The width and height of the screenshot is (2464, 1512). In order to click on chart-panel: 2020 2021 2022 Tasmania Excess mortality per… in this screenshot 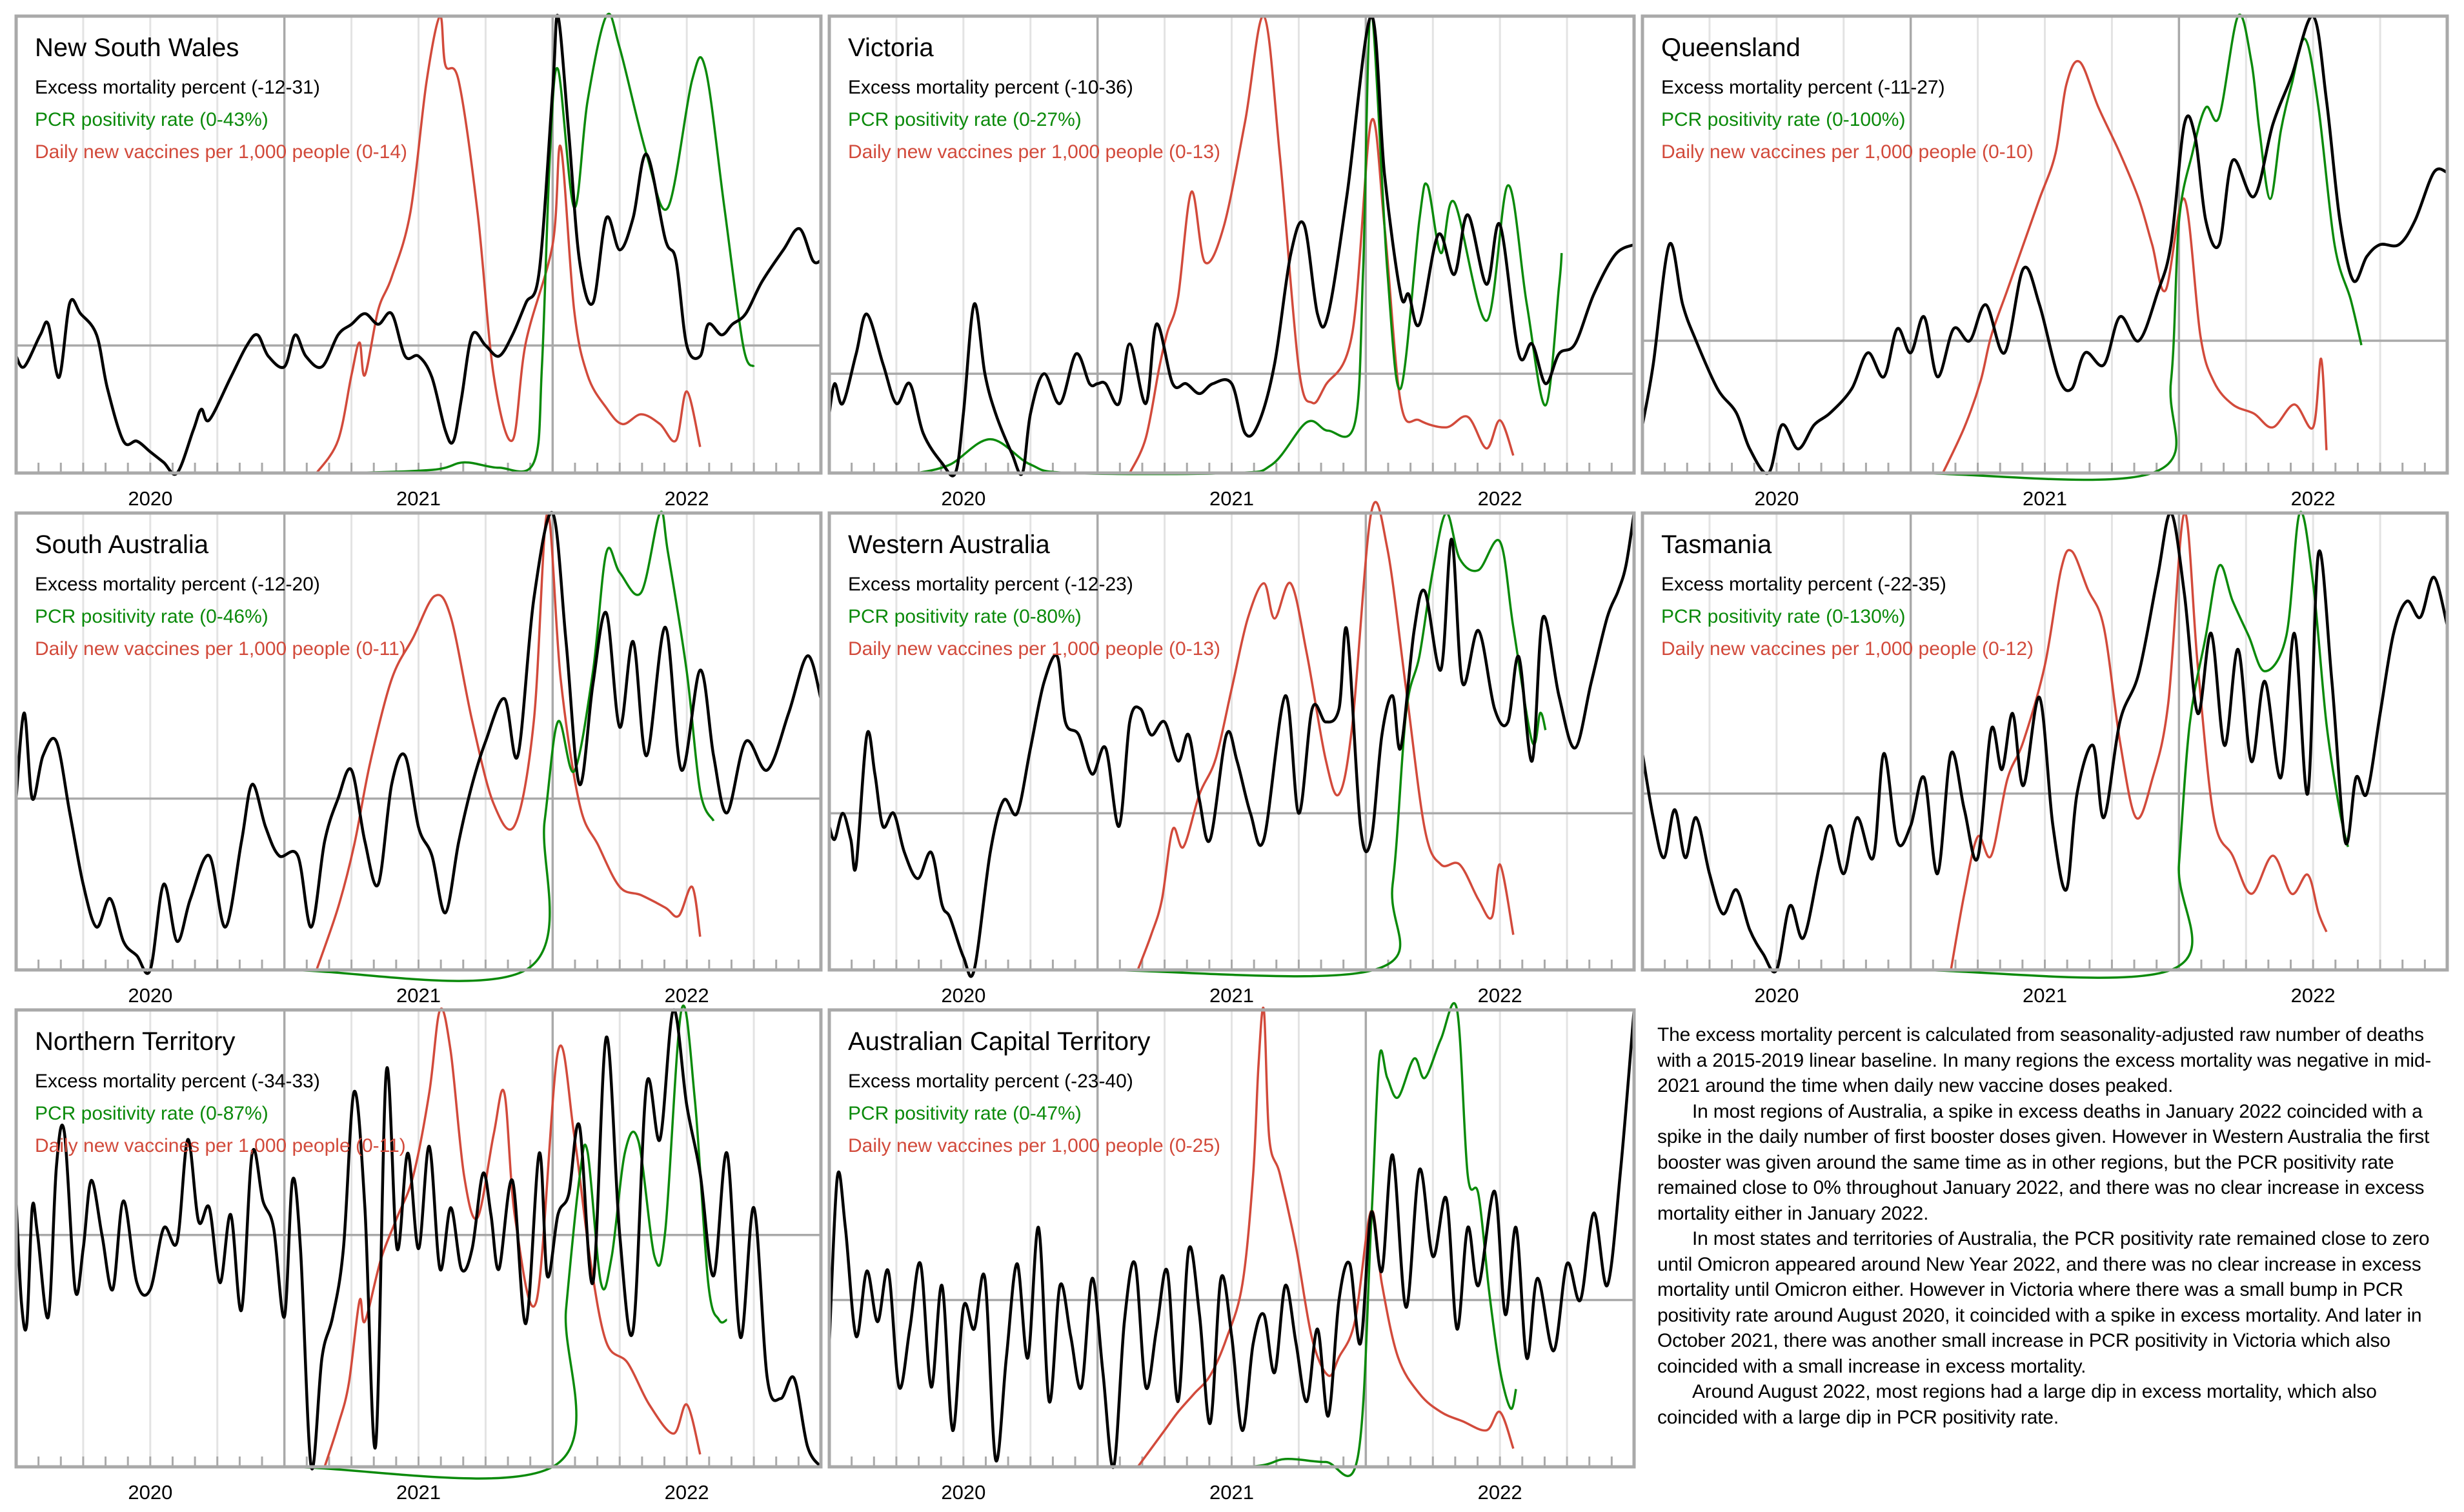, I will do `click(2045, 762)`.